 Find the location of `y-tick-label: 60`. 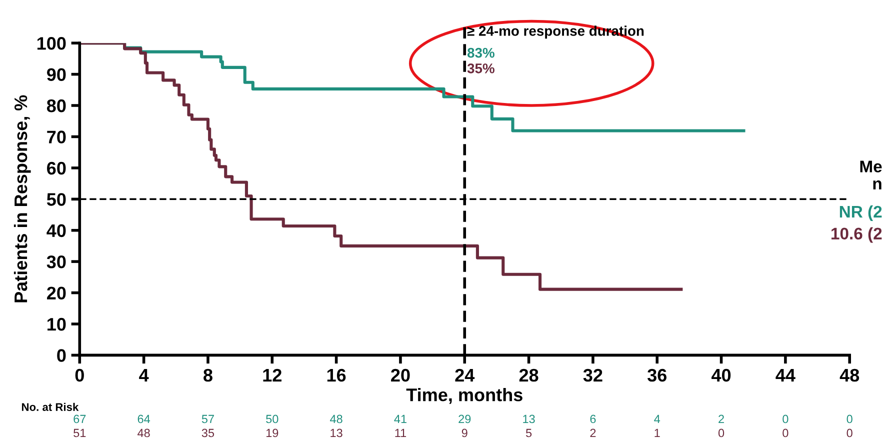

y-tick-label: 60 is located at coordinates (56, 168).